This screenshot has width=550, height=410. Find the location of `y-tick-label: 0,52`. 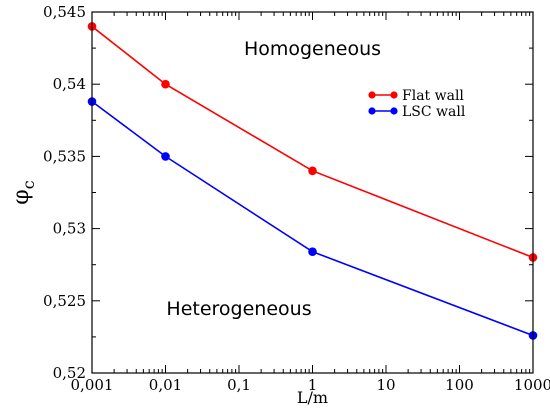

y-tick-label: 0,52 is located at coordinates (69, 373).